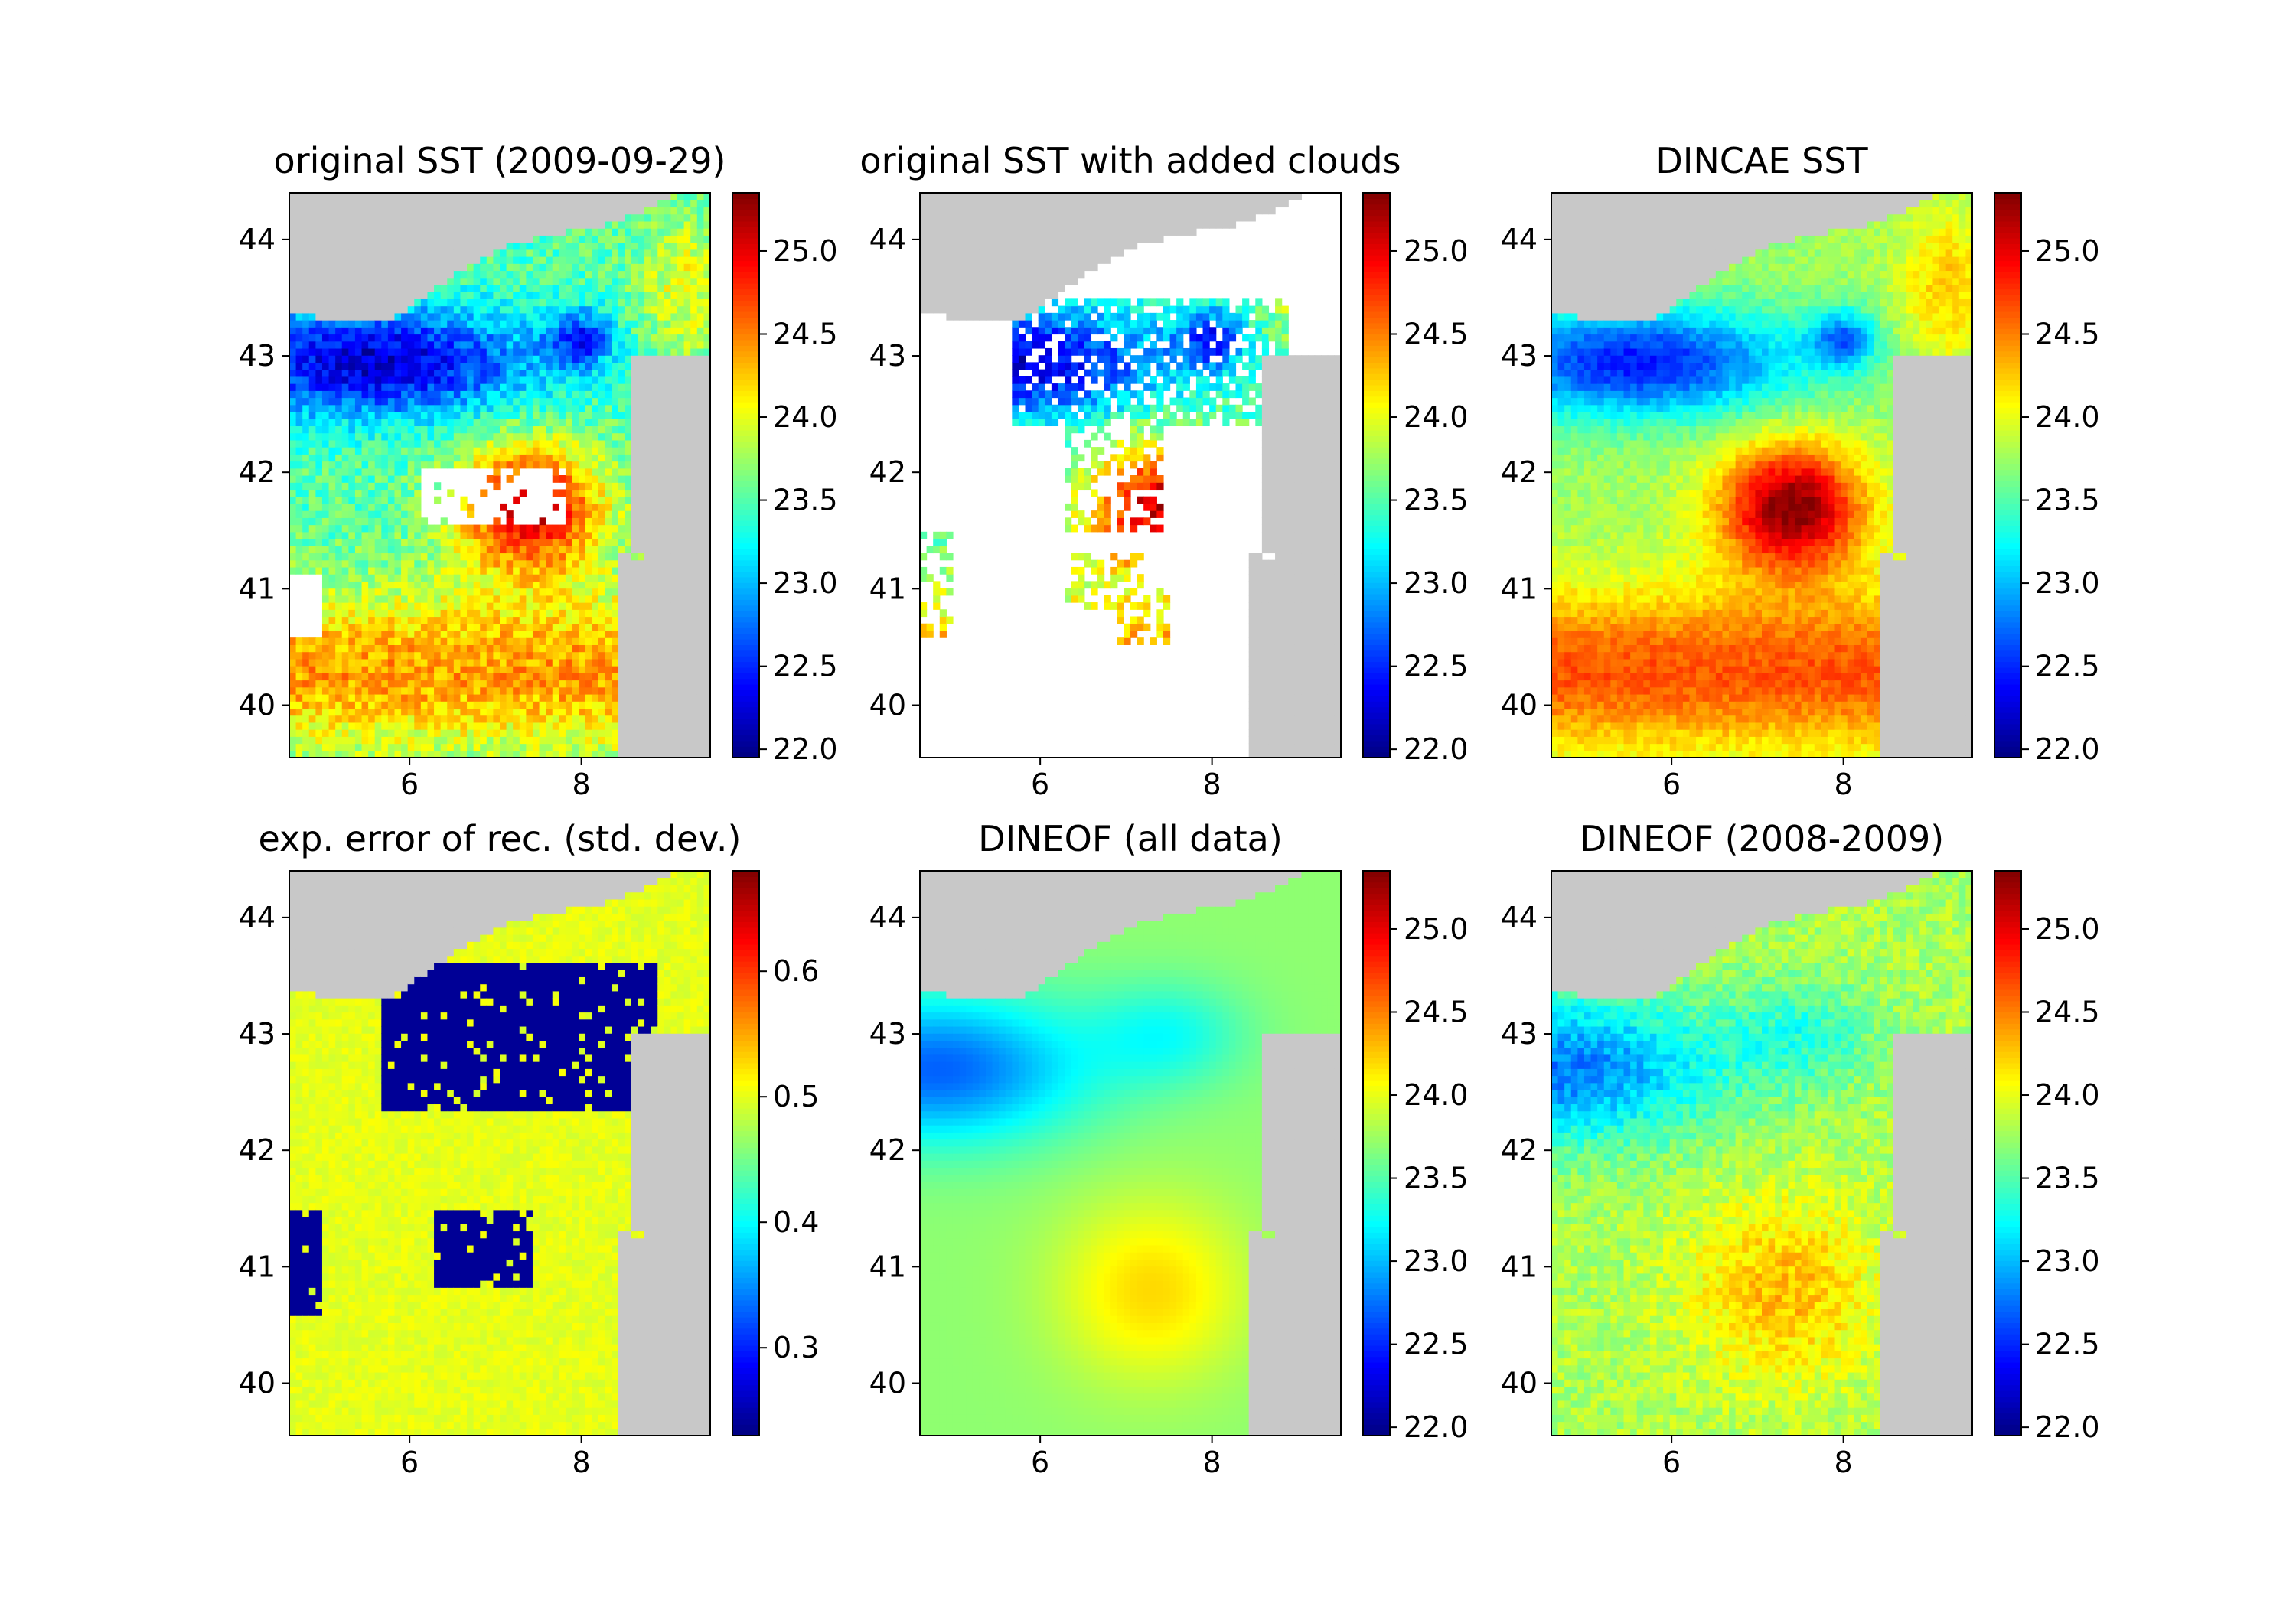 This screenshot has width=2296, height=1607. What do you see at coordinates (745, 473) in the screenshot?
I see `colorbar-segment` at bounding box center [745, 473].